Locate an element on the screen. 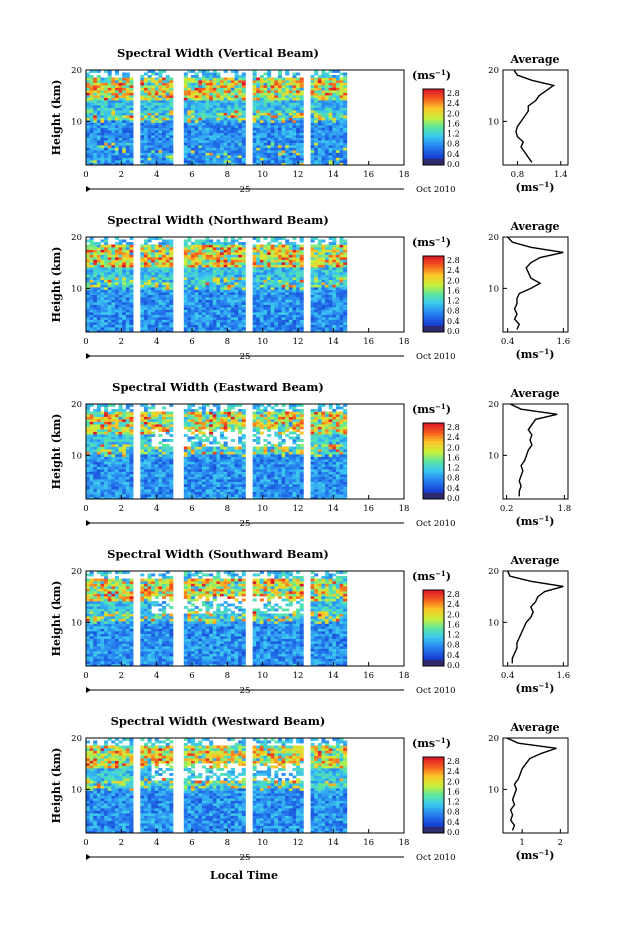  x-tick-label: 18 is located at coordinates (404, 342).